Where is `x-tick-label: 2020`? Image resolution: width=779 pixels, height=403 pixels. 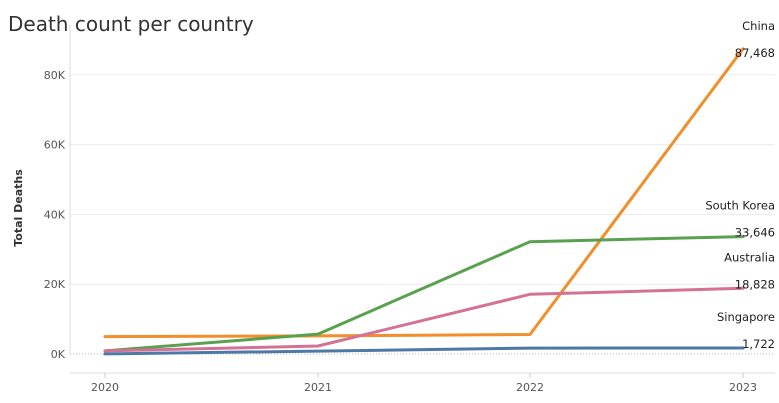
x-tick-label: 2020 is located at coordinates (105, 387).